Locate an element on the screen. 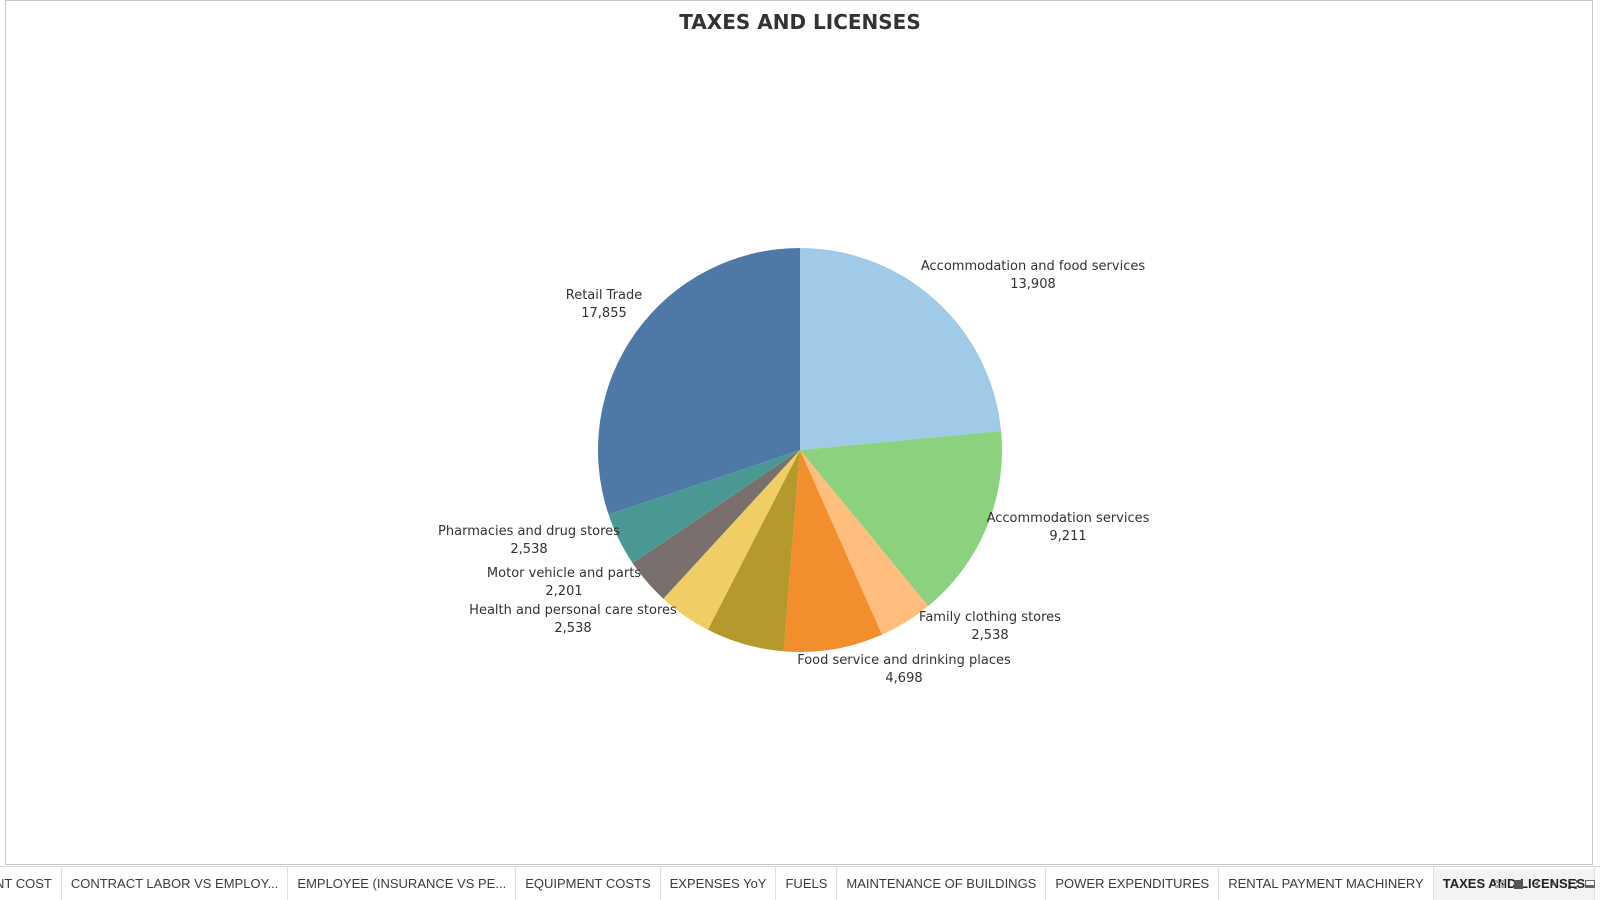 The image size is (1600, 900). slice-value-label: 17,855 is located at coordinates (604, 313).